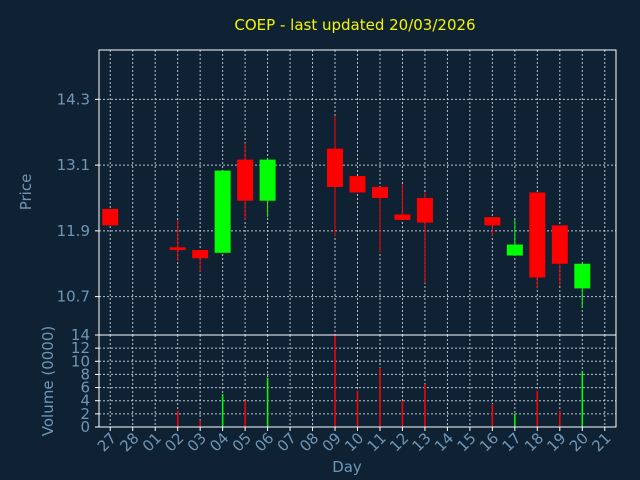 Image resolution: width=640 pixels, height=480 pixels. I want to click on volume-tick-label: 0, so click(85, 427).